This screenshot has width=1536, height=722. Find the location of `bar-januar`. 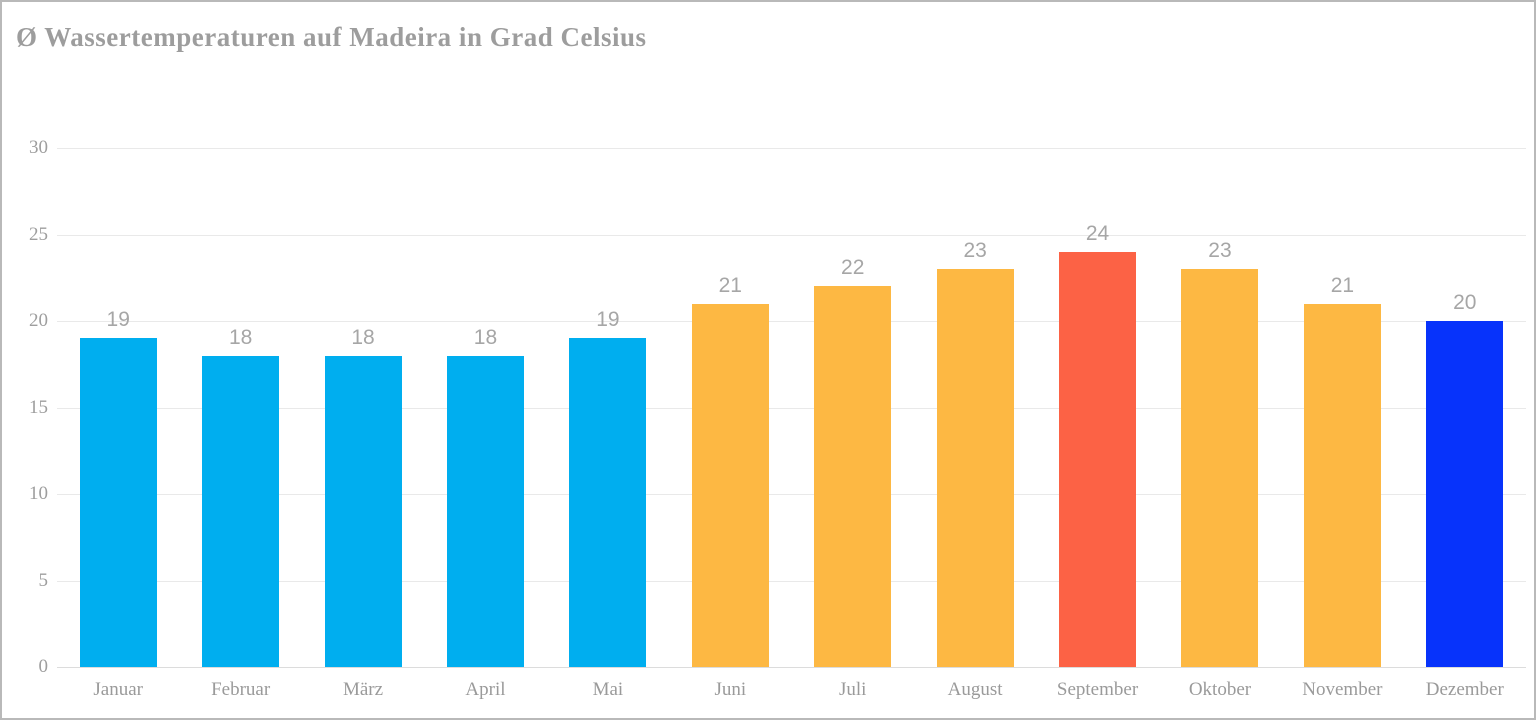

bar-januar is located at coordinates (118, 502).